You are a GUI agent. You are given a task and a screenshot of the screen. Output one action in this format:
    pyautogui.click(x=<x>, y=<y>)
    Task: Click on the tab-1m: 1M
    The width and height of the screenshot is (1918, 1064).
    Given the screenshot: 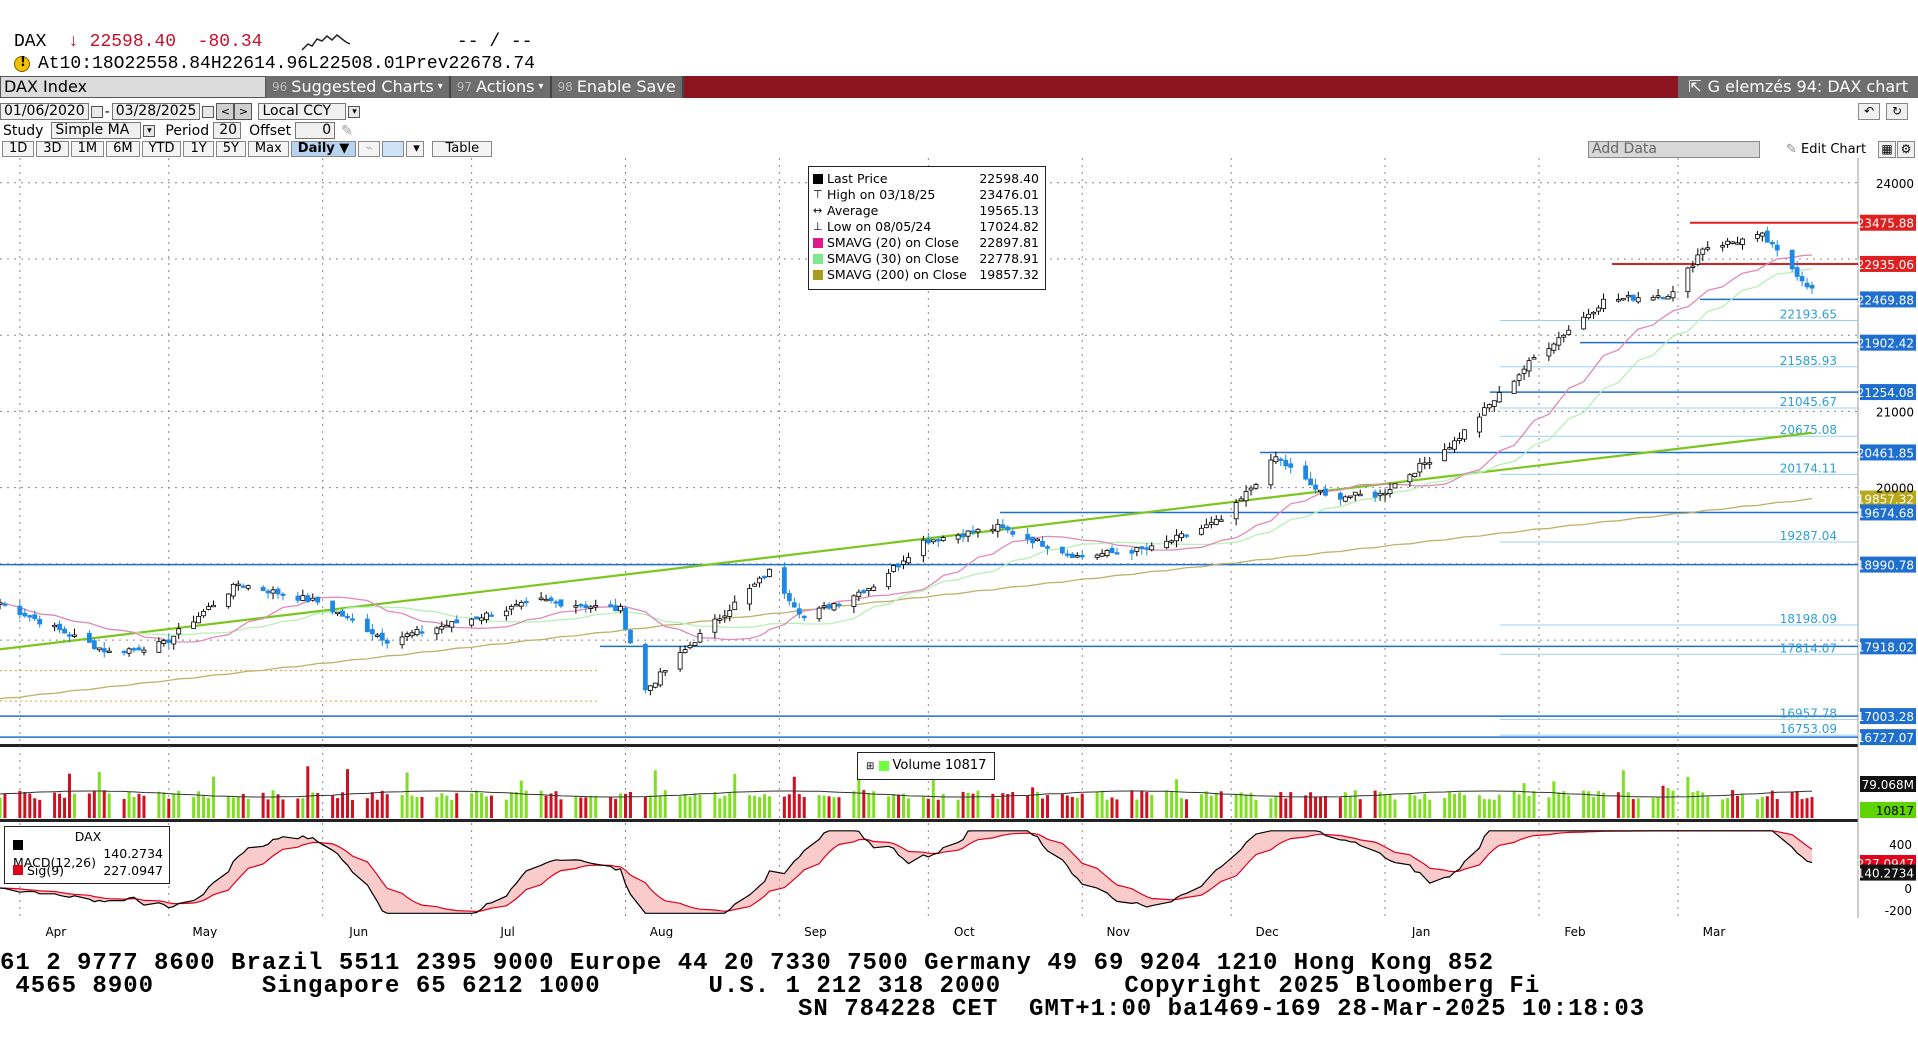 What is the action you would take?
    pyautogui.click(x=87, y=149)
    